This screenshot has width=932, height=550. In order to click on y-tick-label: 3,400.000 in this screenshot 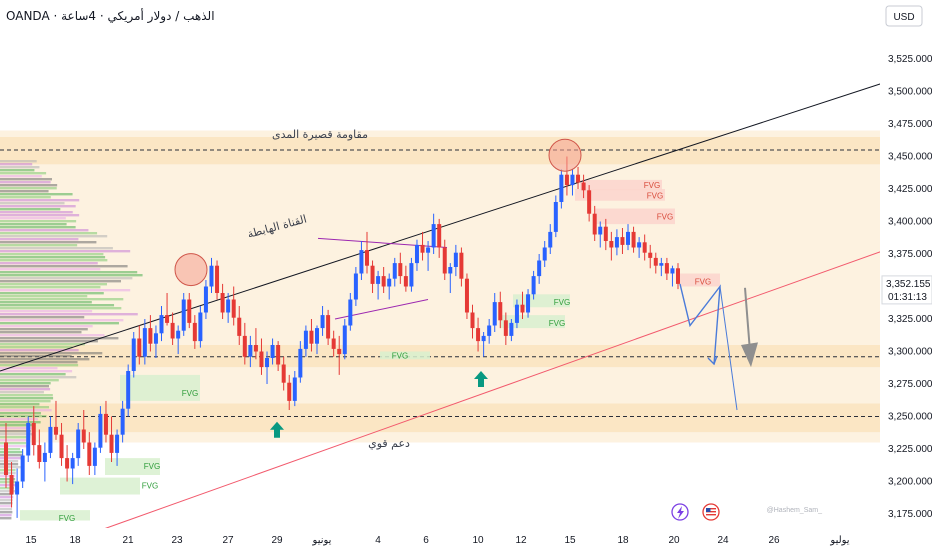, I will do `click(910, 222)`.